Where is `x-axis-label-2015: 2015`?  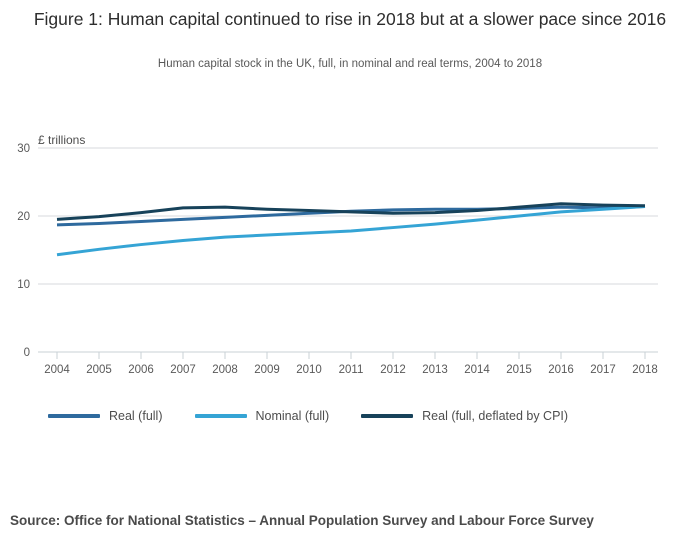
x-axis-label-2015: 2015 is located at coordinates (519, 370).